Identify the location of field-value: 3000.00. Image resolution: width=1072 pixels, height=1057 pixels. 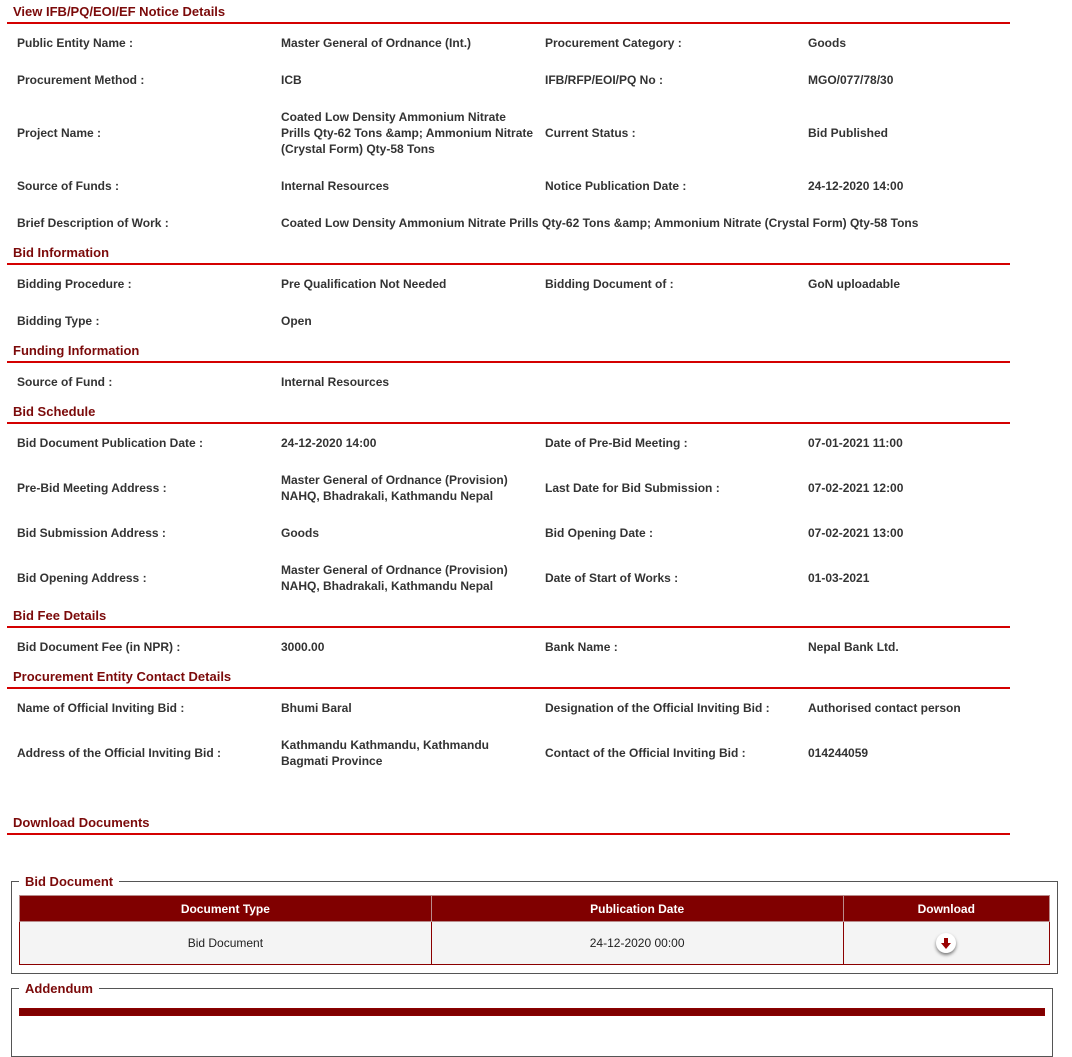
(303, 646).